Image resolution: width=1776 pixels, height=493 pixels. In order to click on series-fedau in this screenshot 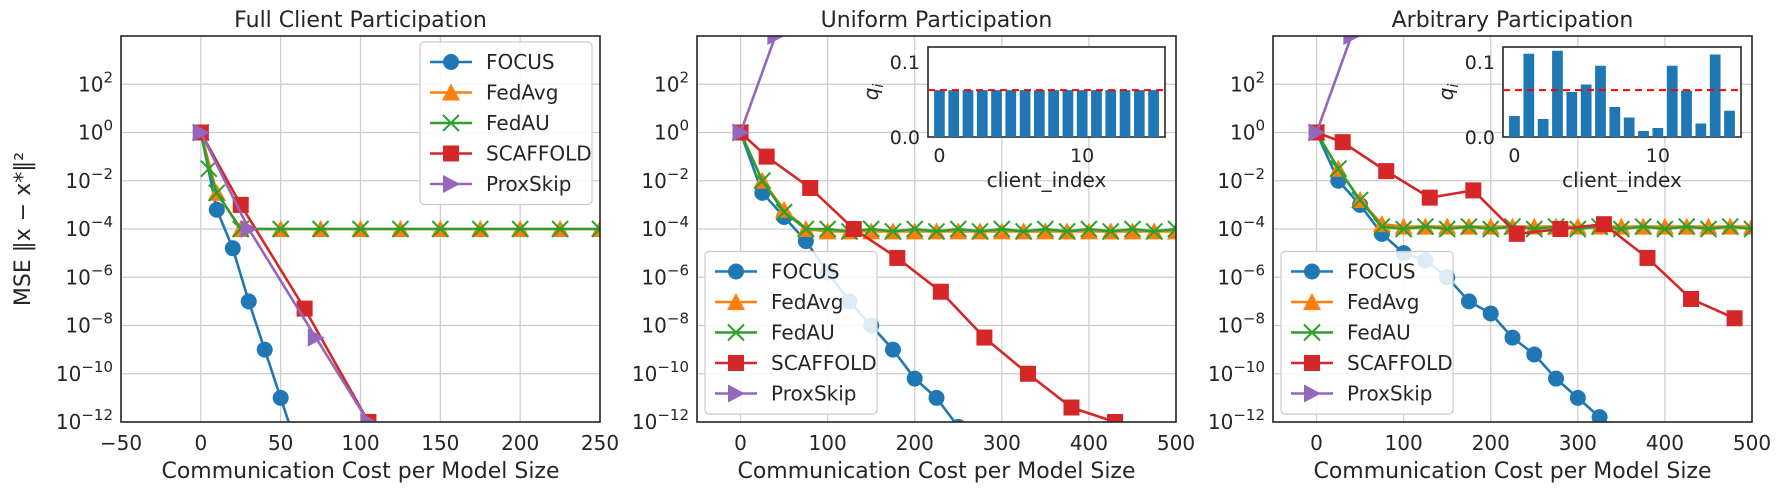, I will do `click(953, 182)`.